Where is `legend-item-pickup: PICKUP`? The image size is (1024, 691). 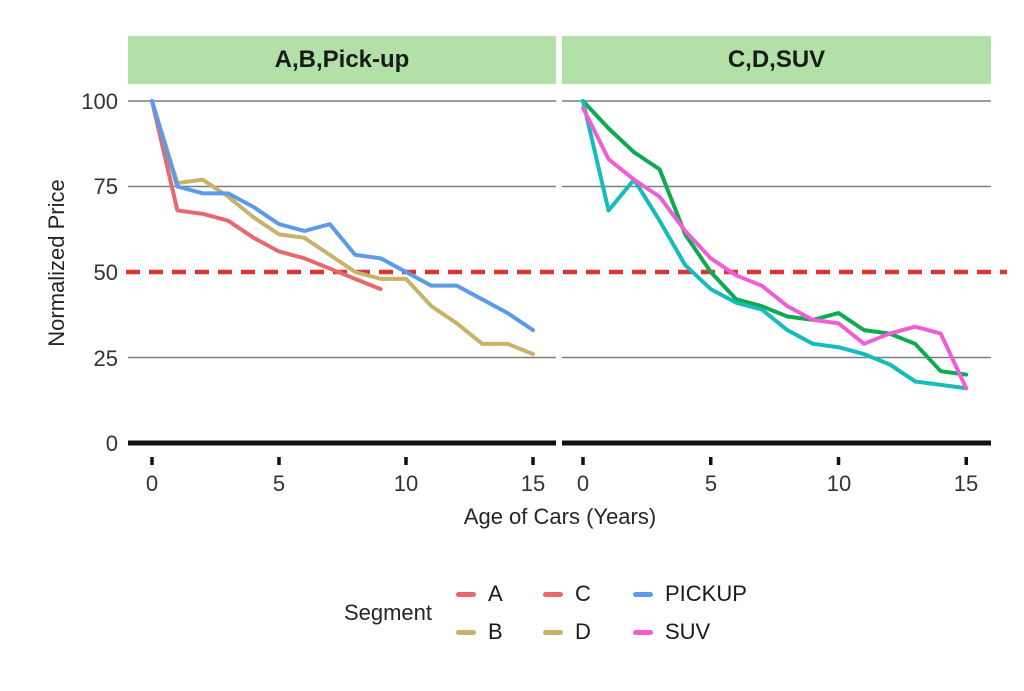
legend-item-pickup: PICKUP is located at coordinates (690, 593).